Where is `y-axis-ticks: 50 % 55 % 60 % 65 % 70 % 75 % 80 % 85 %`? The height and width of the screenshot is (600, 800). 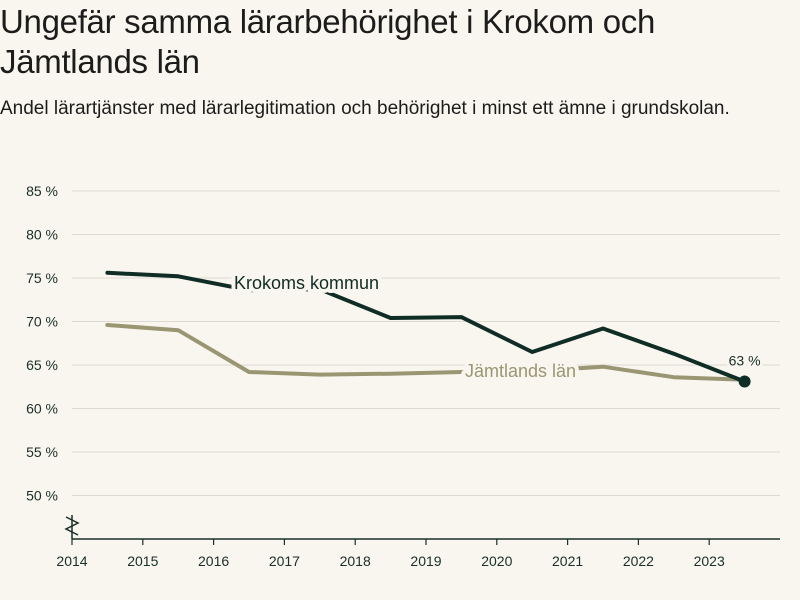
y-axis-ticks: 50 % 55 % 60 % 65 % 70 % 75 % 80 % 85 % is located at coordinates (42, 343).